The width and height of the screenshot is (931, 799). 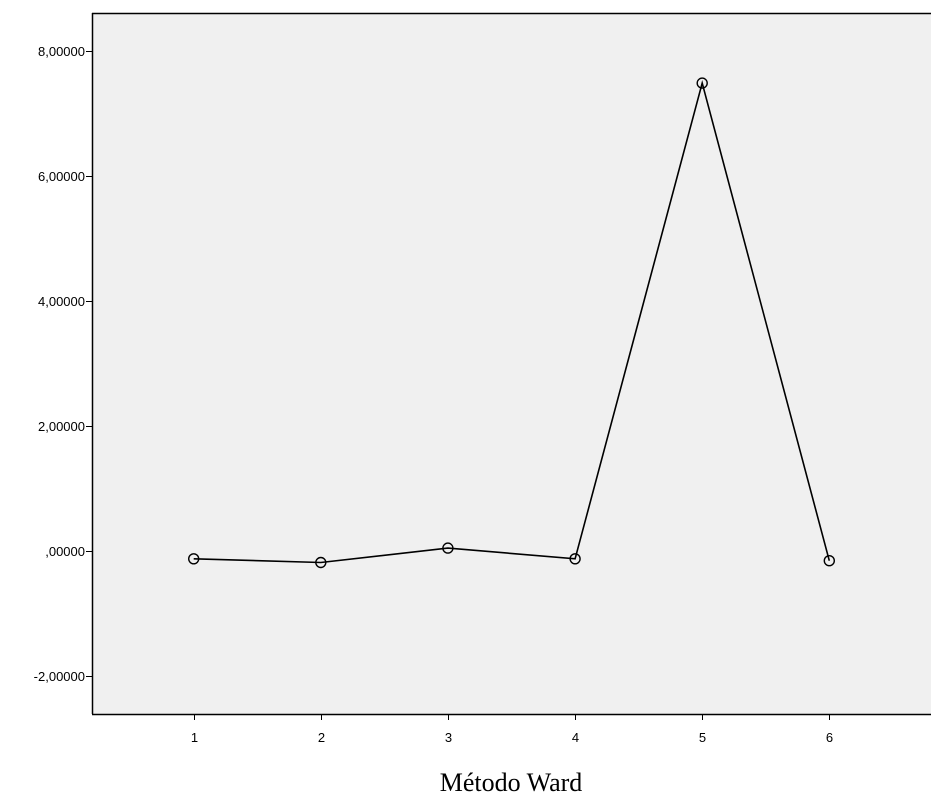 I want to click on x-axis-ticks: 1 2 3 4 5 6, so click(x=512, y=729).